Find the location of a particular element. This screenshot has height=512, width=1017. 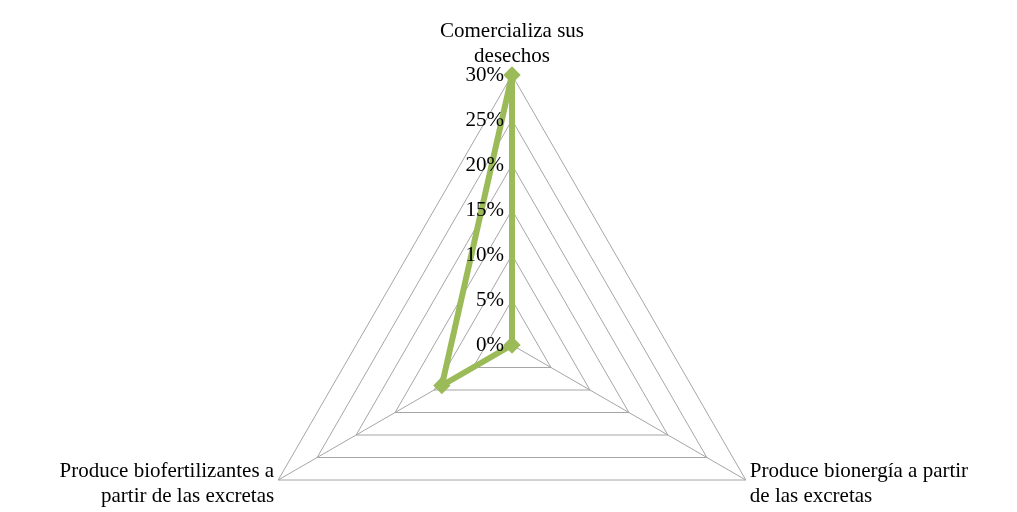

y-tick-label: 0% is located at coordinates (490, 344).